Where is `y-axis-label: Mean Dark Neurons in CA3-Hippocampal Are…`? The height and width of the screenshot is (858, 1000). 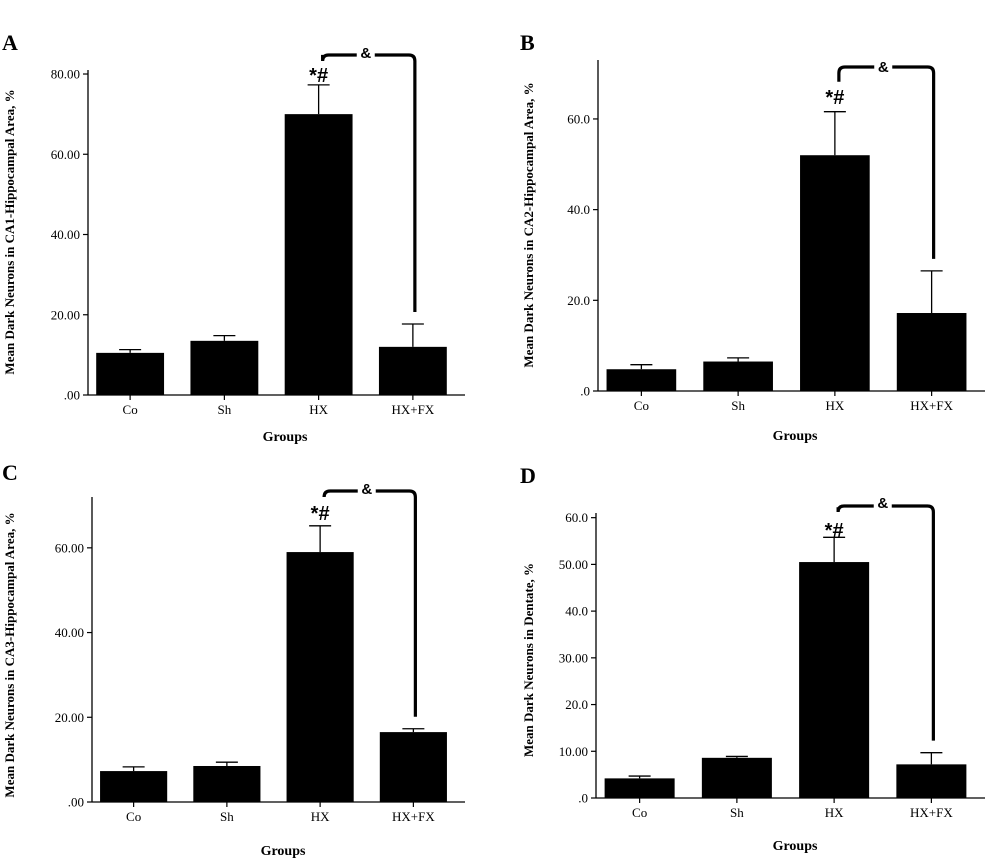
y-axis-label: Mean Dark Neurons in CA3-Hippocampal Are… is located at coordinates (9, 654).